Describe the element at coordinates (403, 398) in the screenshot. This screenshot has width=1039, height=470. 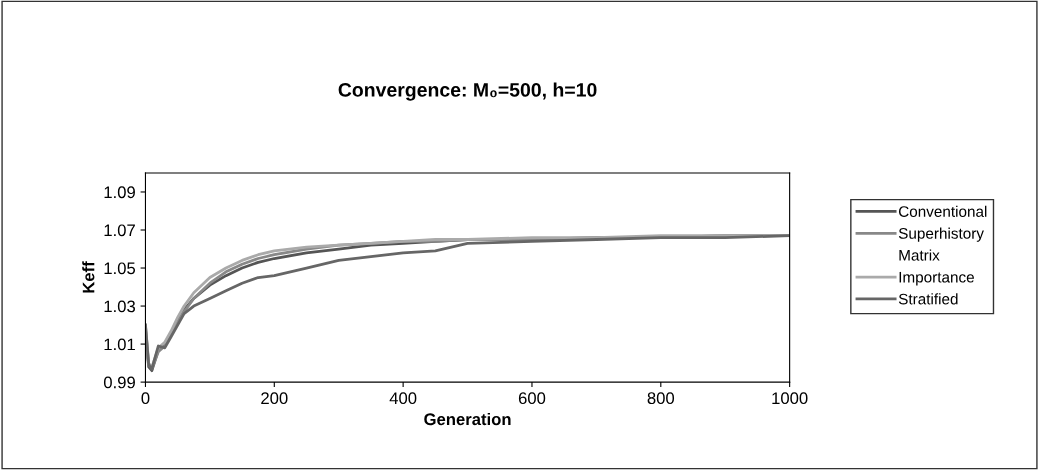
I see `x-tick-label: 400` at that location.